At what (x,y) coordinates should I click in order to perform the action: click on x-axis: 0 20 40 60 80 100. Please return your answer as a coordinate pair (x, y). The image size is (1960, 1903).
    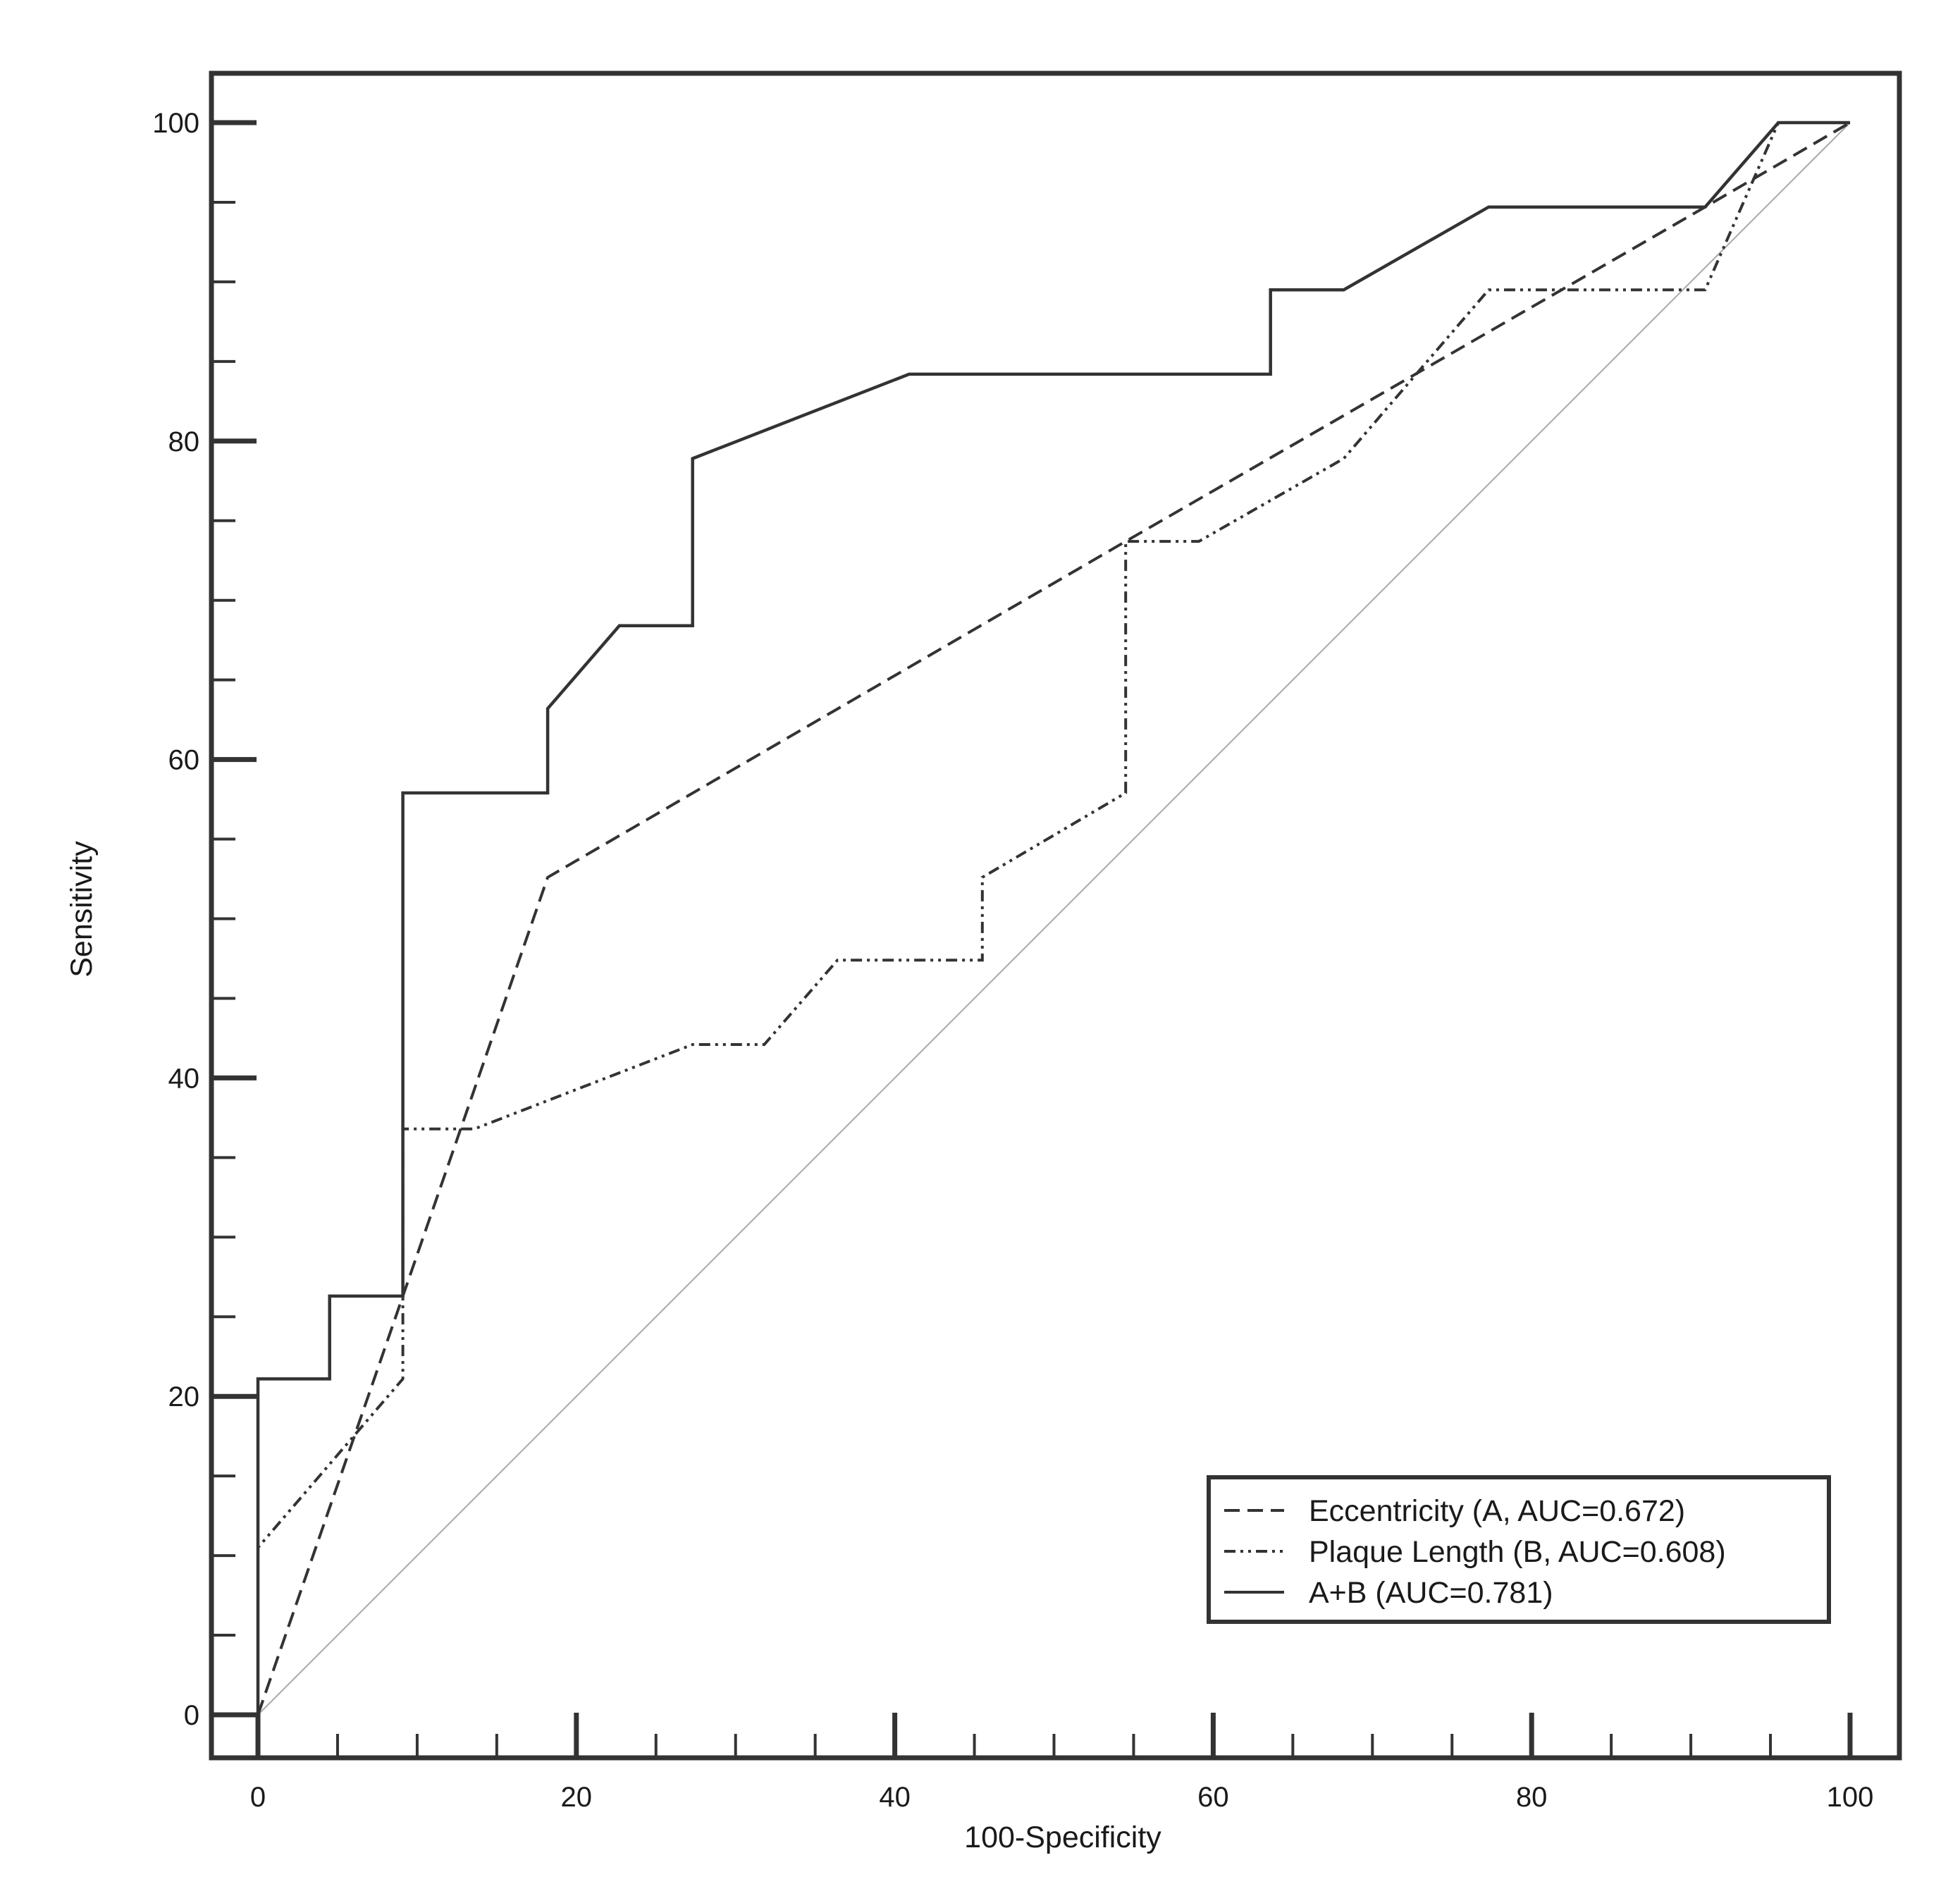
    Looking at the image, I should click on (1062, 1763).